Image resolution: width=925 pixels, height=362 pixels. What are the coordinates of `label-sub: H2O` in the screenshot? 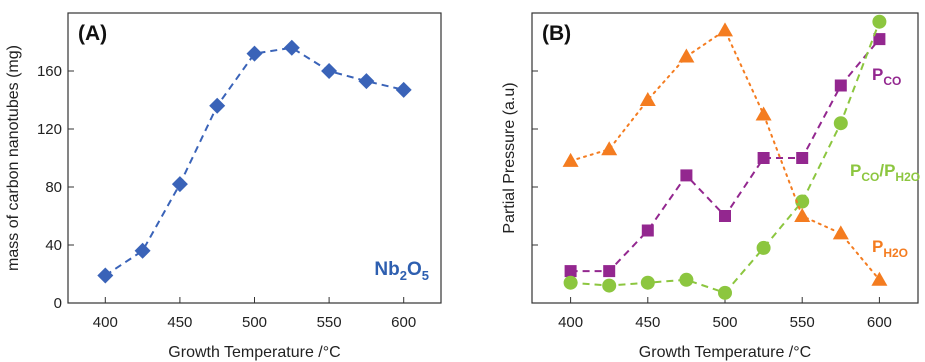 It's located at (895, 253).